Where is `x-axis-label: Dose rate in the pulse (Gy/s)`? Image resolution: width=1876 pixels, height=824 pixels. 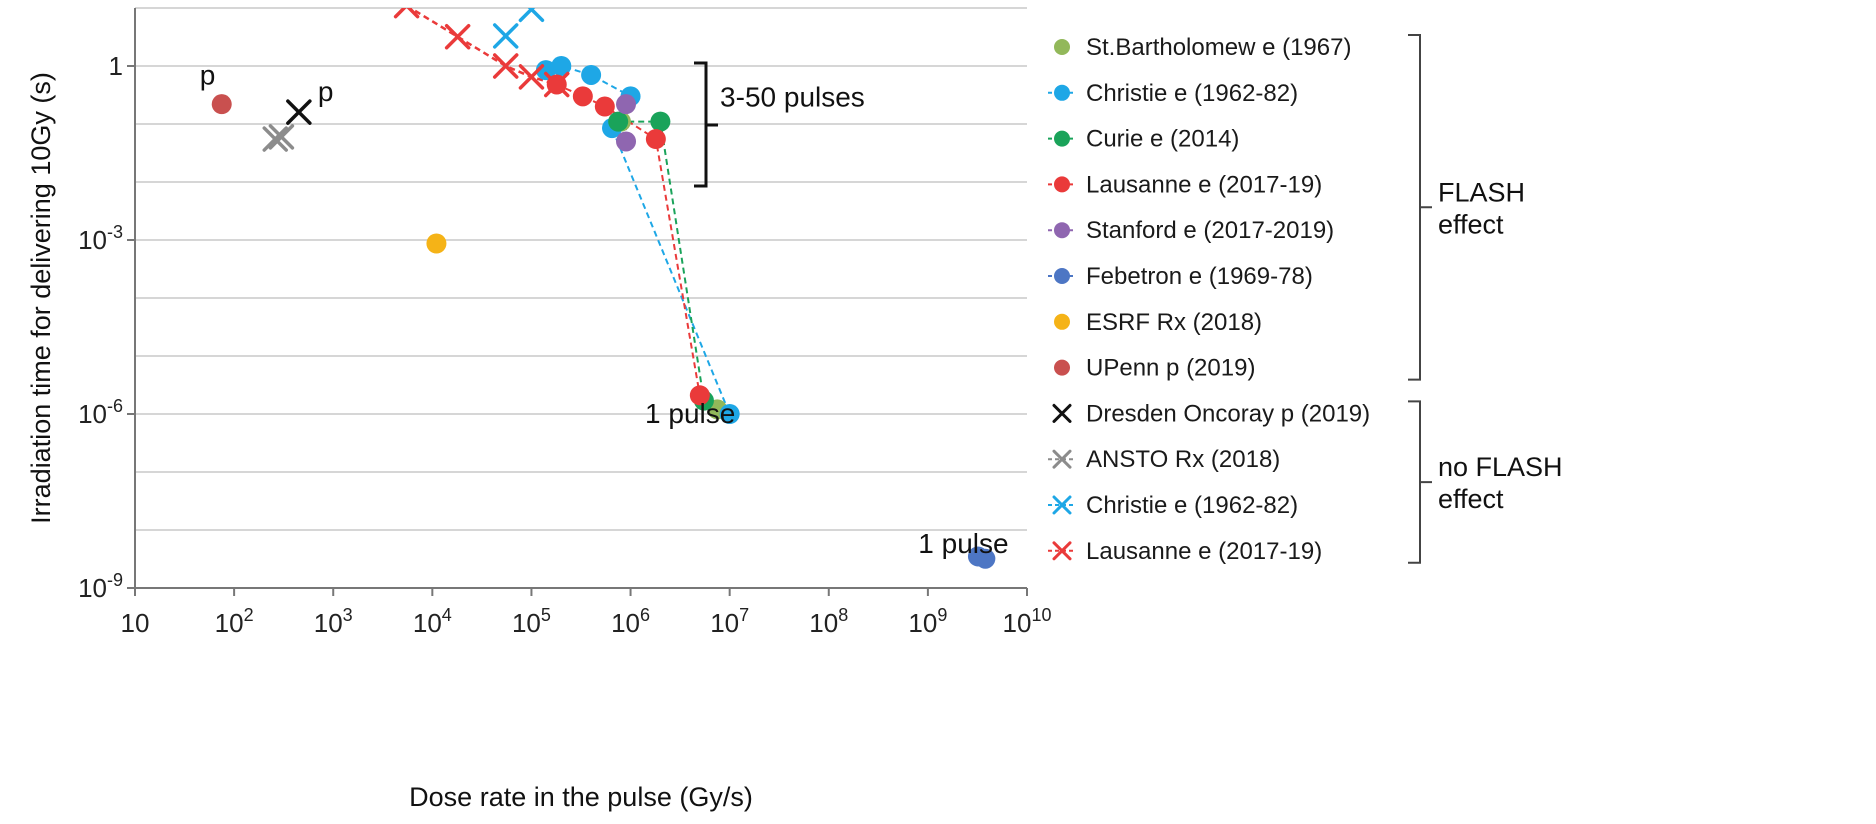 x-axis-label: Dose rate in the pulse (Gy/s) is located at coordinates (581, 797).